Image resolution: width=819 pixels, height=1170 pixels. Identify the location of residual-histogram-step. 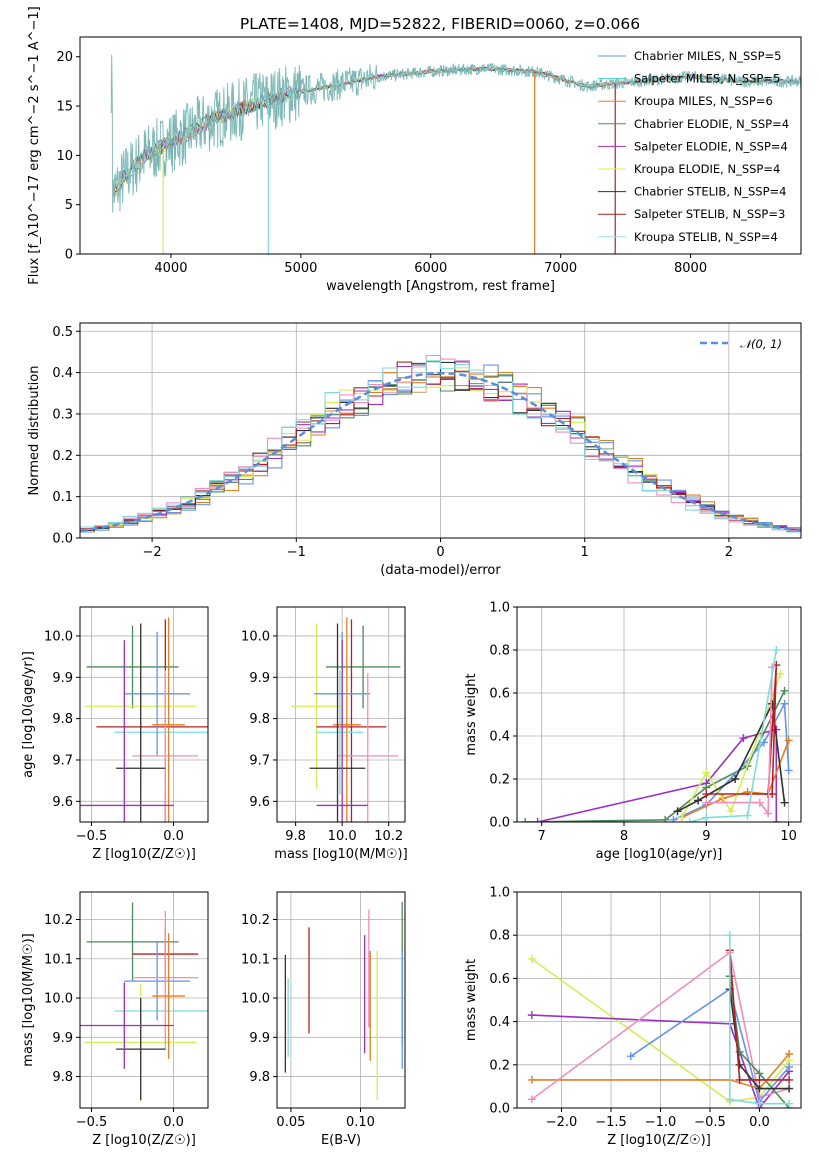
(440, 443).